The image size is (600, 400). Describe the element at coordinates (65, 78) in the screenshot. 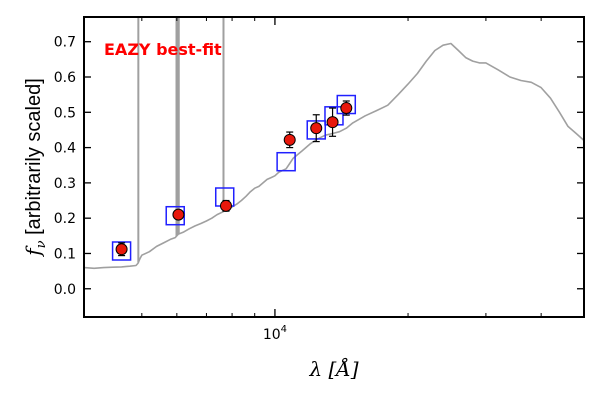

I see `y-tick-label: 0.6` at that location.